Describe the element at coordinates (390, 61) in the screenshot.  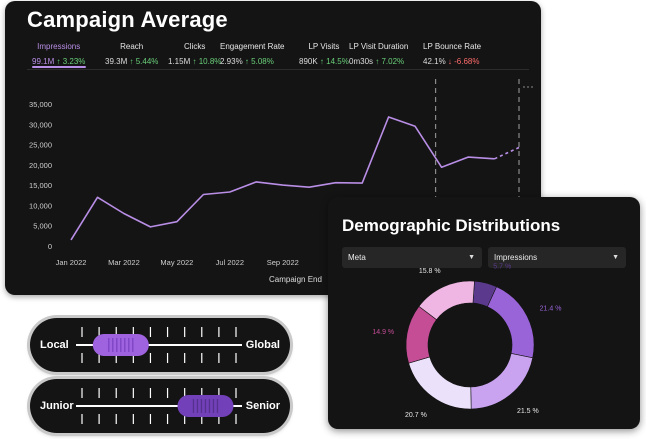
I see `metric-change: ↑ 7.02%` at that location.